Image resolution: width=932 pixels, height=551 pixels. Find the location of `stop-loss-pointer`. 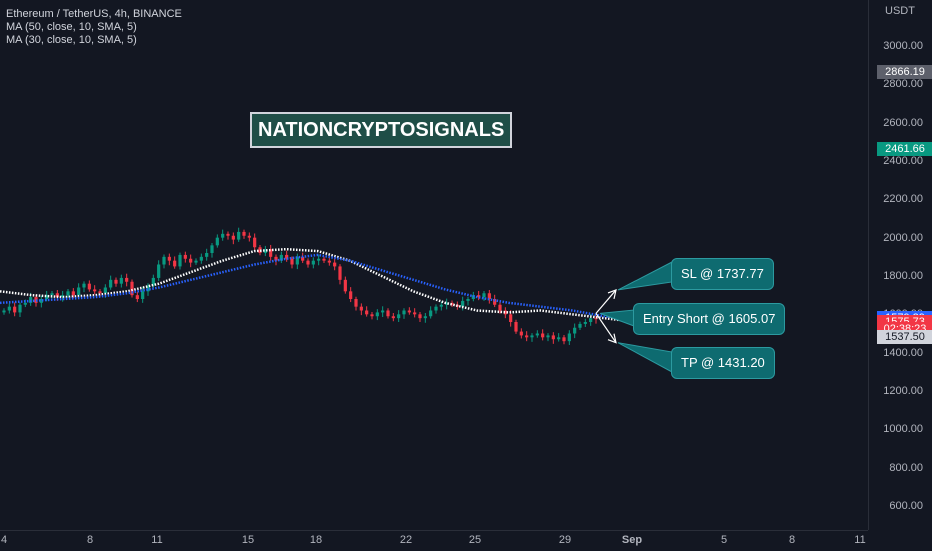

stop-loss-pointer is located at coordinates (645, 276).